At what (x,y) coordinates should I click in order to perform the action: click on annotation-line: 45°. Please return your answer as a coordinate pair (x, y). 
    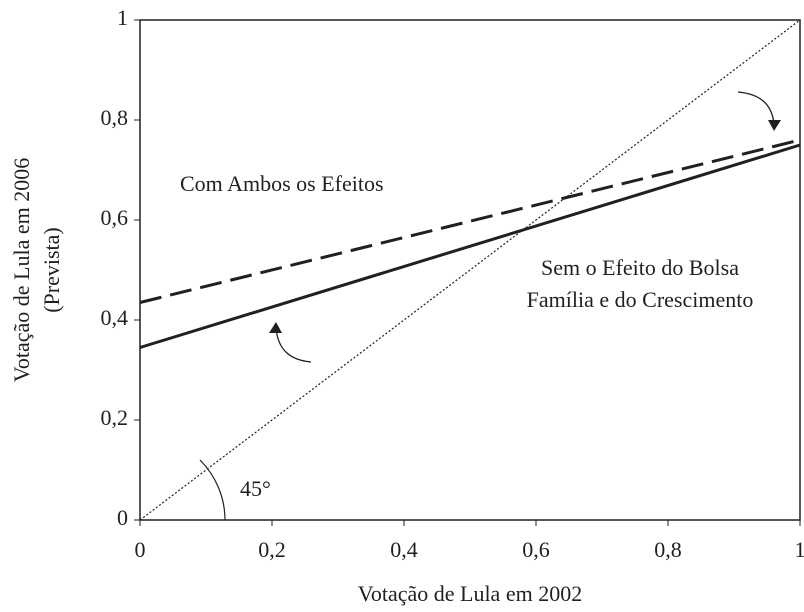
    Looking at the image, I should click on (255, 488).